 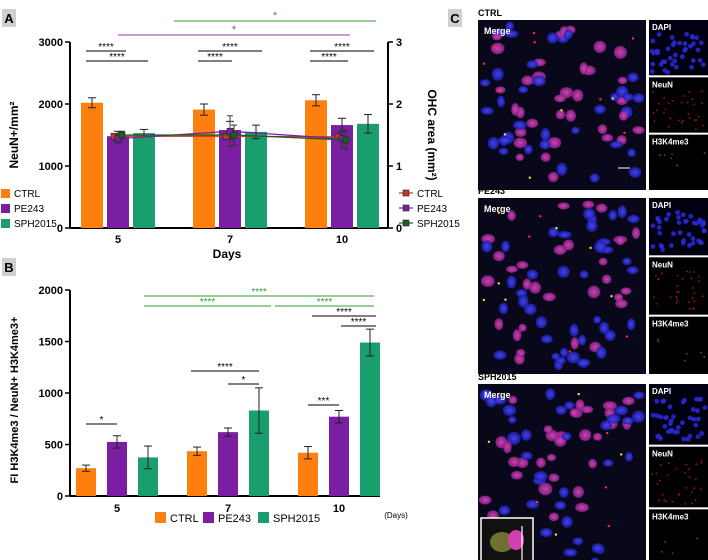 I want to click on chart-b-sig-label: ****, so click(x=359, y=322).